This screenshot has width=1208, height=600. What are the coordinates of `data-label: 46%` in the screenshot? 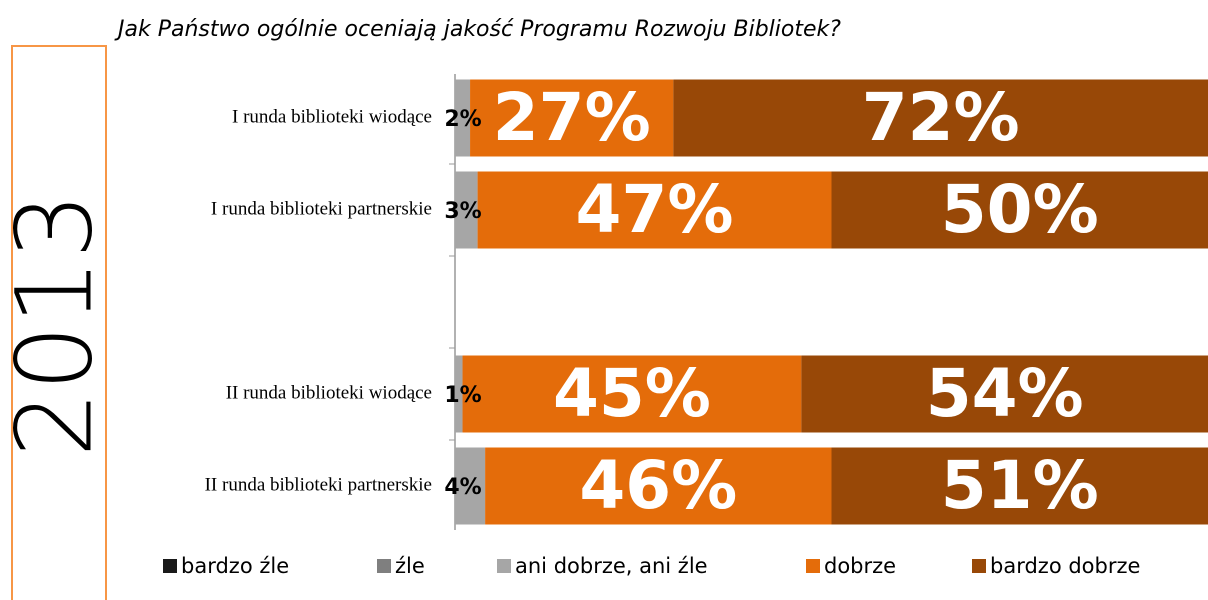 It's located at (658, 485).